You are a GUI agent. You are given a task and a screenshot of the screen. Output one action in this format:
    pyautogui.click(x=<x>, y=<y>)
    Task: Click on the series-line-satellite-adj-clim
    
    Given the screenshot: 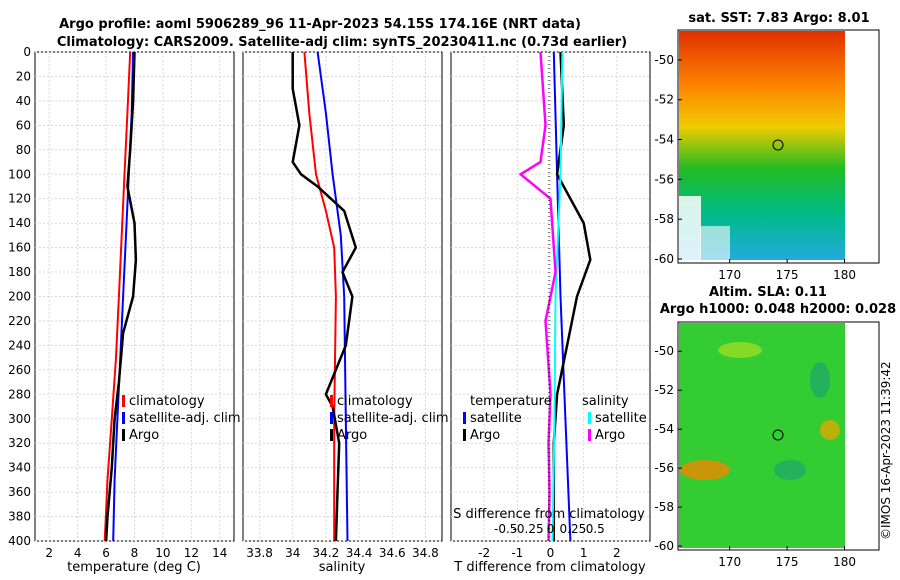 What is the action you would take?
    pyautogui.click(x=332, y=296)
    